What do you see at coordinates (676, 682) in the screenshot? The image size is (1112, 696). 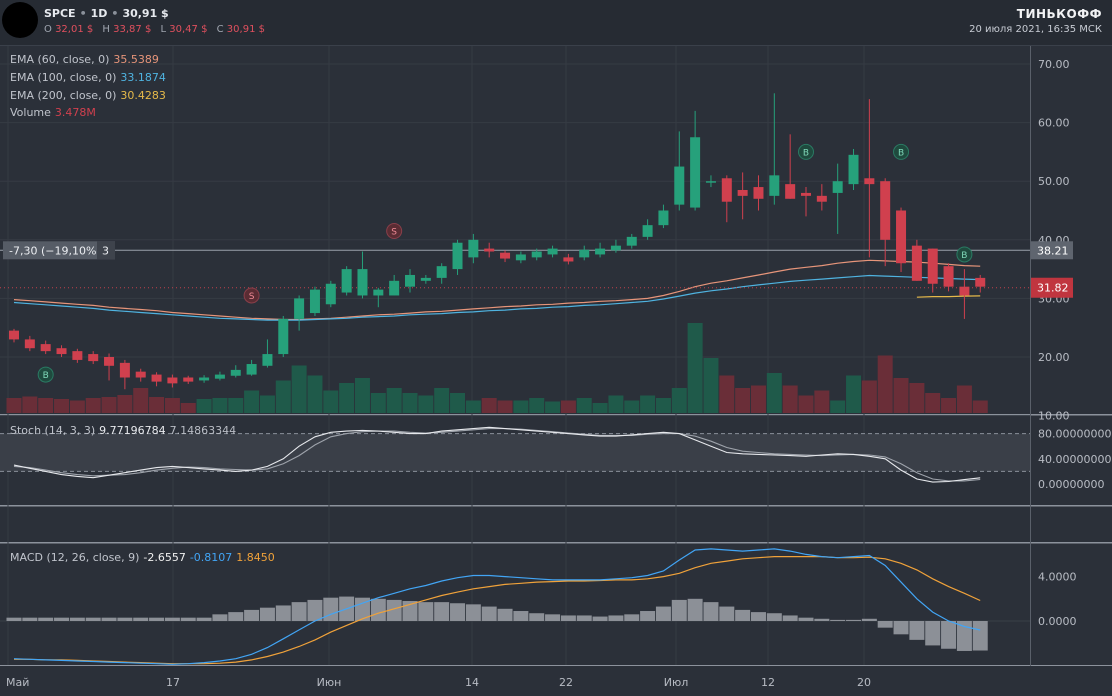 I see `date-tick-label: Июл` at bounding box center [676, 682].